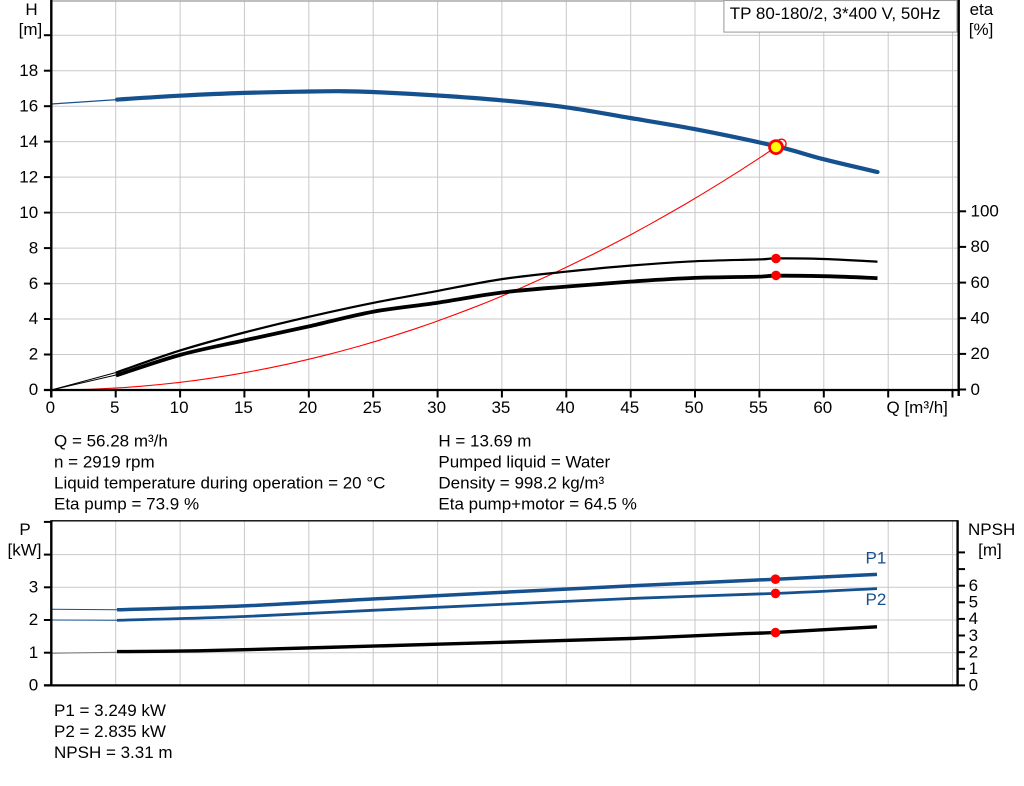  I want to click on svg-text: P2, so click(876, 599).